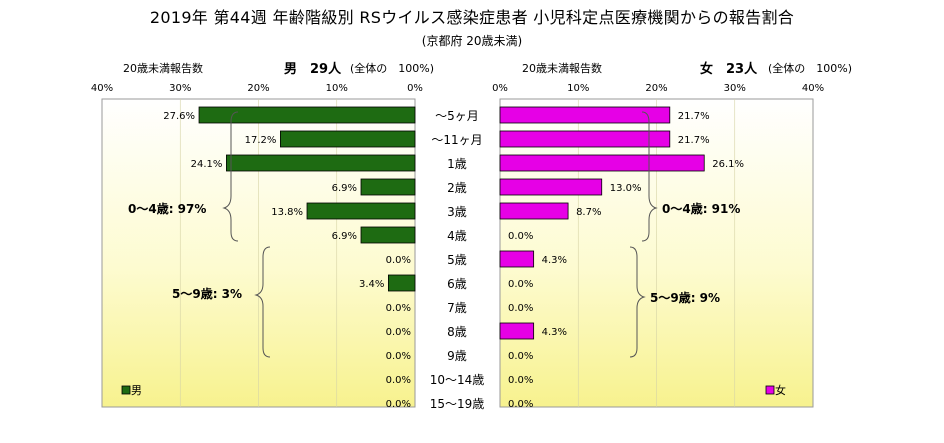 The width and height of the screenshot is (944, 443). Describe the element at coordinates (457, 332) in the screenshot. I see `category-label: 8歳` at that location.